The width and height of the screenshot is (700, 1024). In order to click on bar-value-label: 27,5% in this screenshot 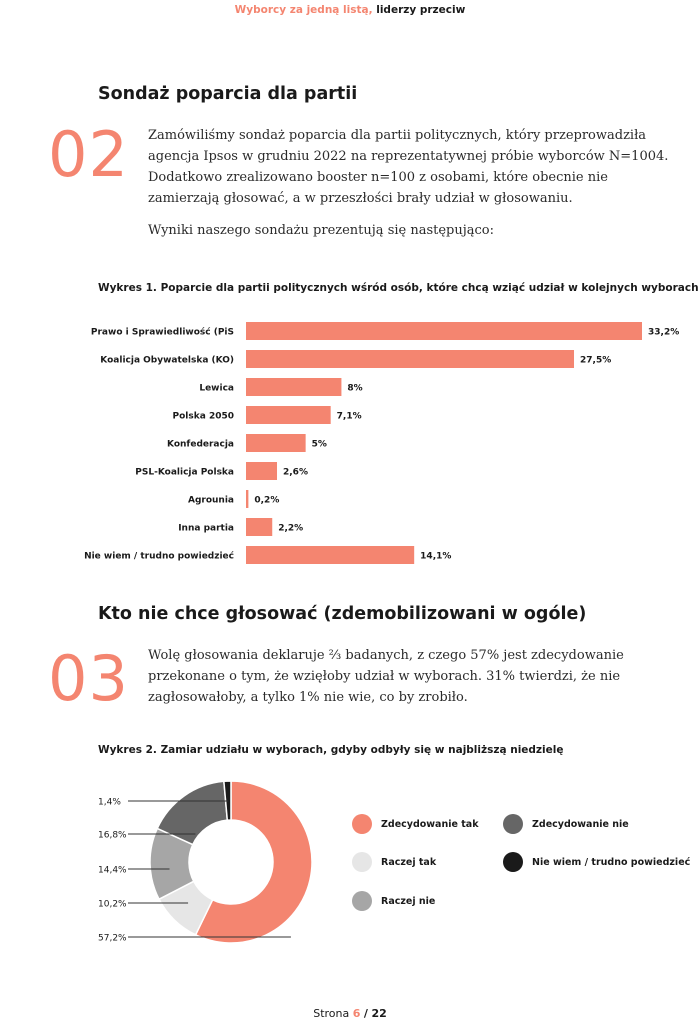, I will do `click(595, 361)`.